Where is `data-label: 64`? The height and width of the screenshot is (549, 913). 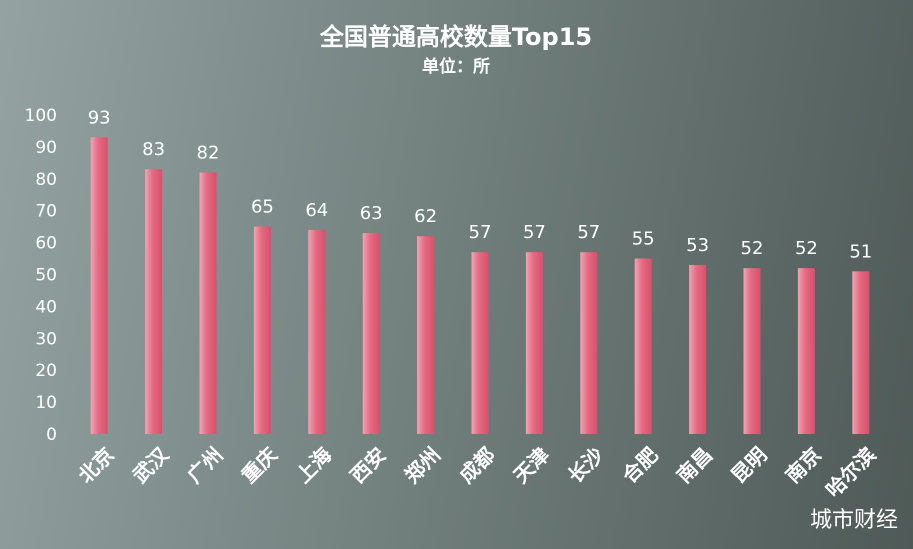
data-label: 64 is located at coordinates (316, 210).